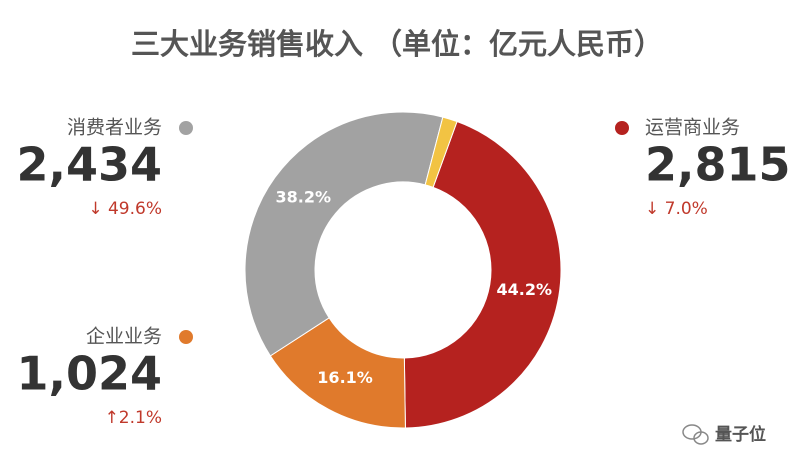 This screenshot has width=794, height=466. Describe the element at coordinates (124, 337) in the screenshot. I see `legend-label: 企业业务` at that location.